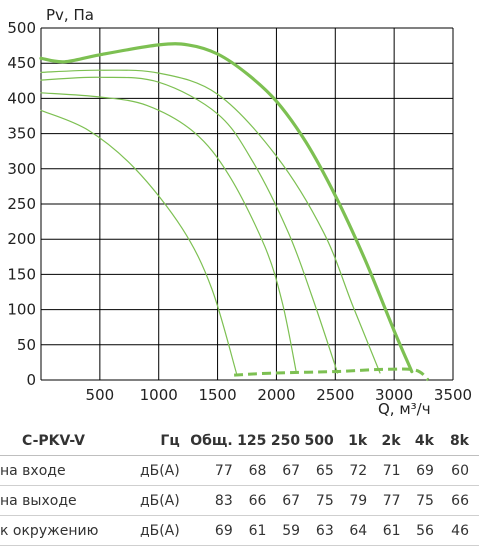  Describe the element at coordinates (350, 500) in the screenshot. I see `value-cell: 79` at that location.